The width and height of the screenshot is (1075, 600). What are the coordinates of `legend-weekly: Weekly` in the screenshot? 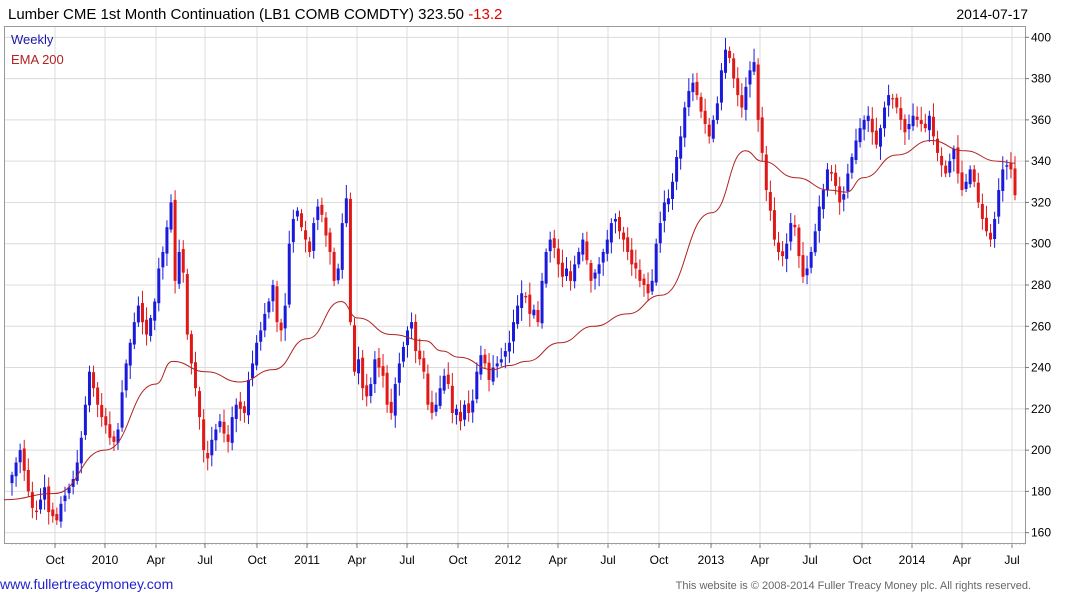 It's located at (32, 39).